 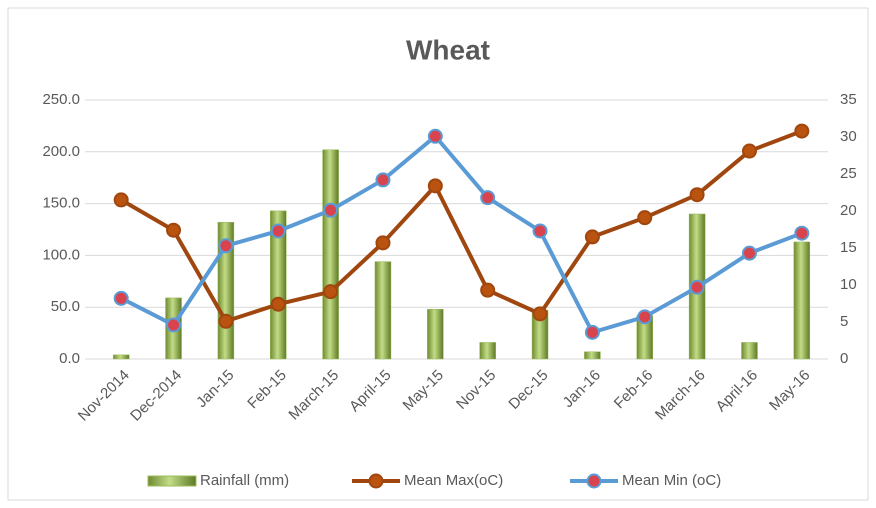 What do you see at coordinates (844, 358) in the screenshot?
I see `y2-tick-label: 0` at bounding box center [844, 358].